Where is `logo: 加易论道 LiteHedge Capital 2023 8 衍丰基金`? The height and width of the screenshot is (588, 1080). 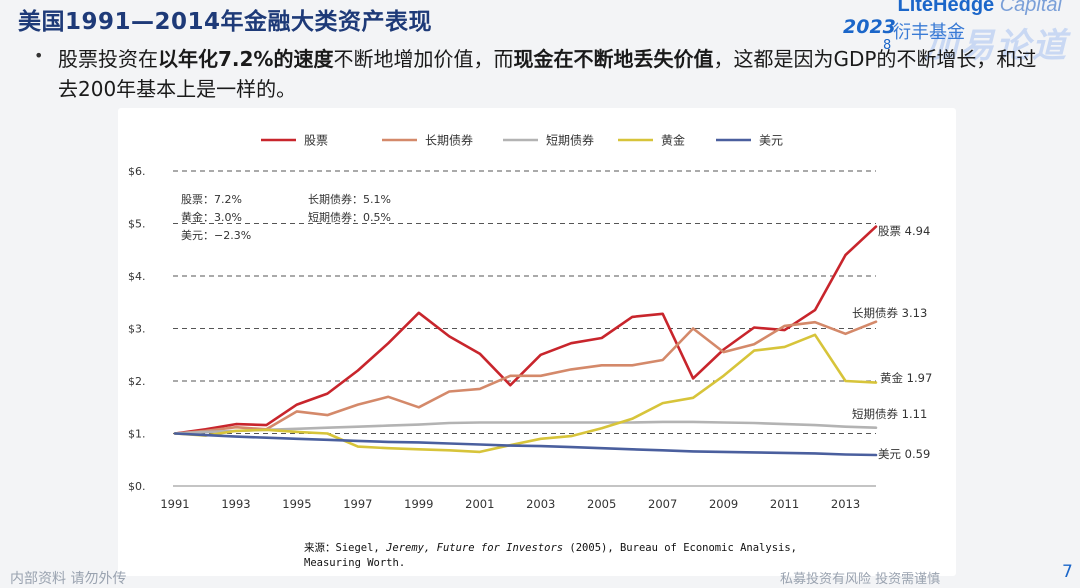
logo: 加易论道 LiteHedge Capital 2023 8 衍丰基金 is located at coordinates (957, 33).